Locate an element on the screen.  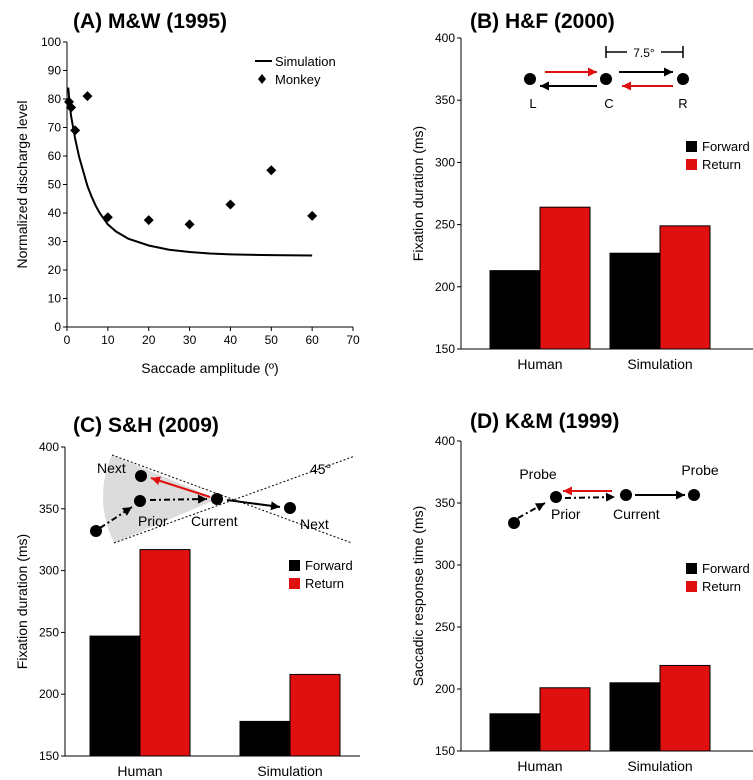
panel-a-y-tick-label: 20 is located at coordinates (55, 270).